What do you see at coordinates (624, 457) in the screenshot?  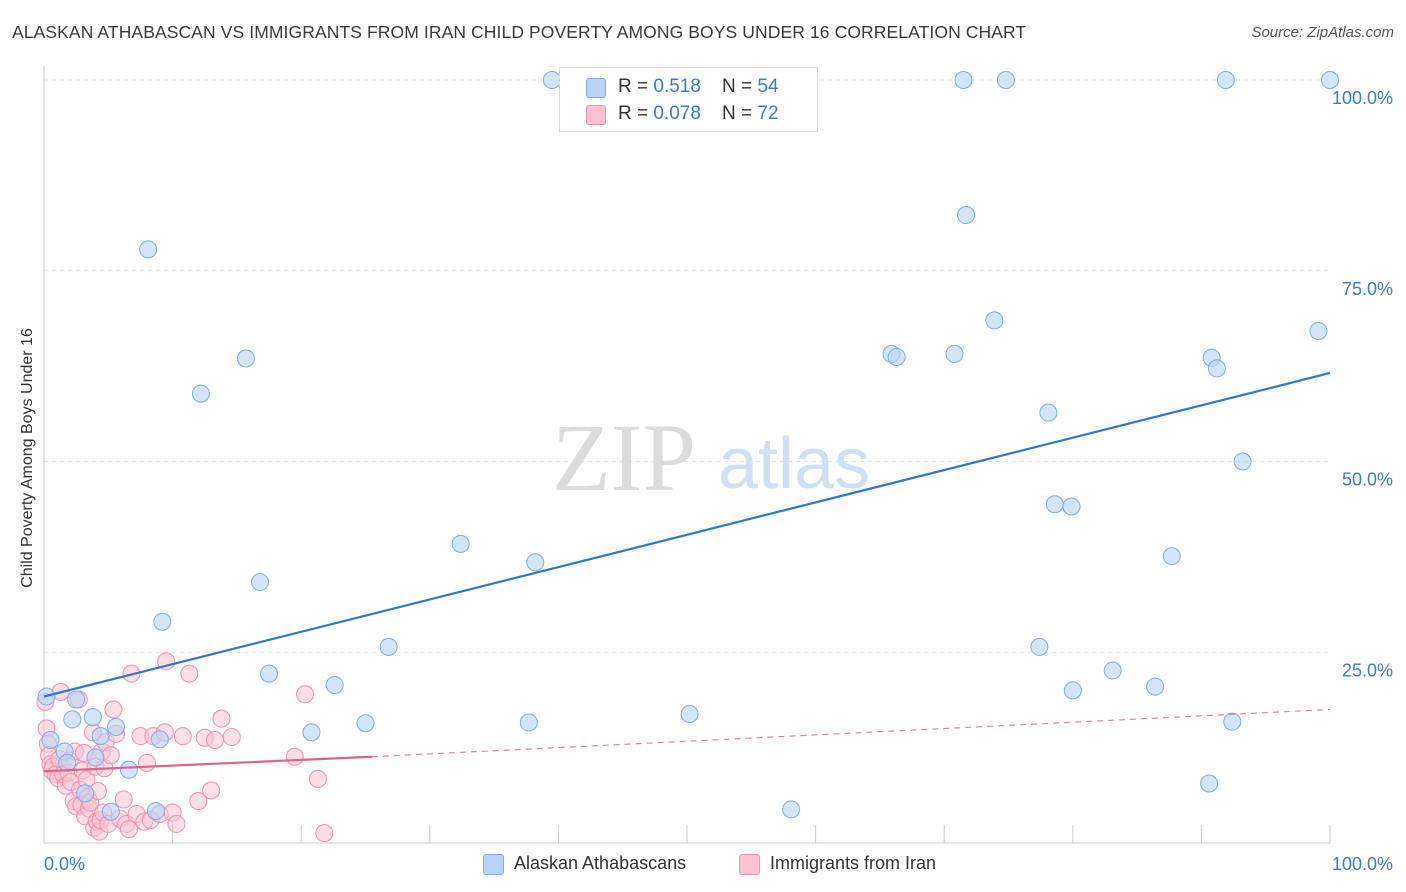 I see `watermark-zip: ZIP` at bounding box center [624, 457].